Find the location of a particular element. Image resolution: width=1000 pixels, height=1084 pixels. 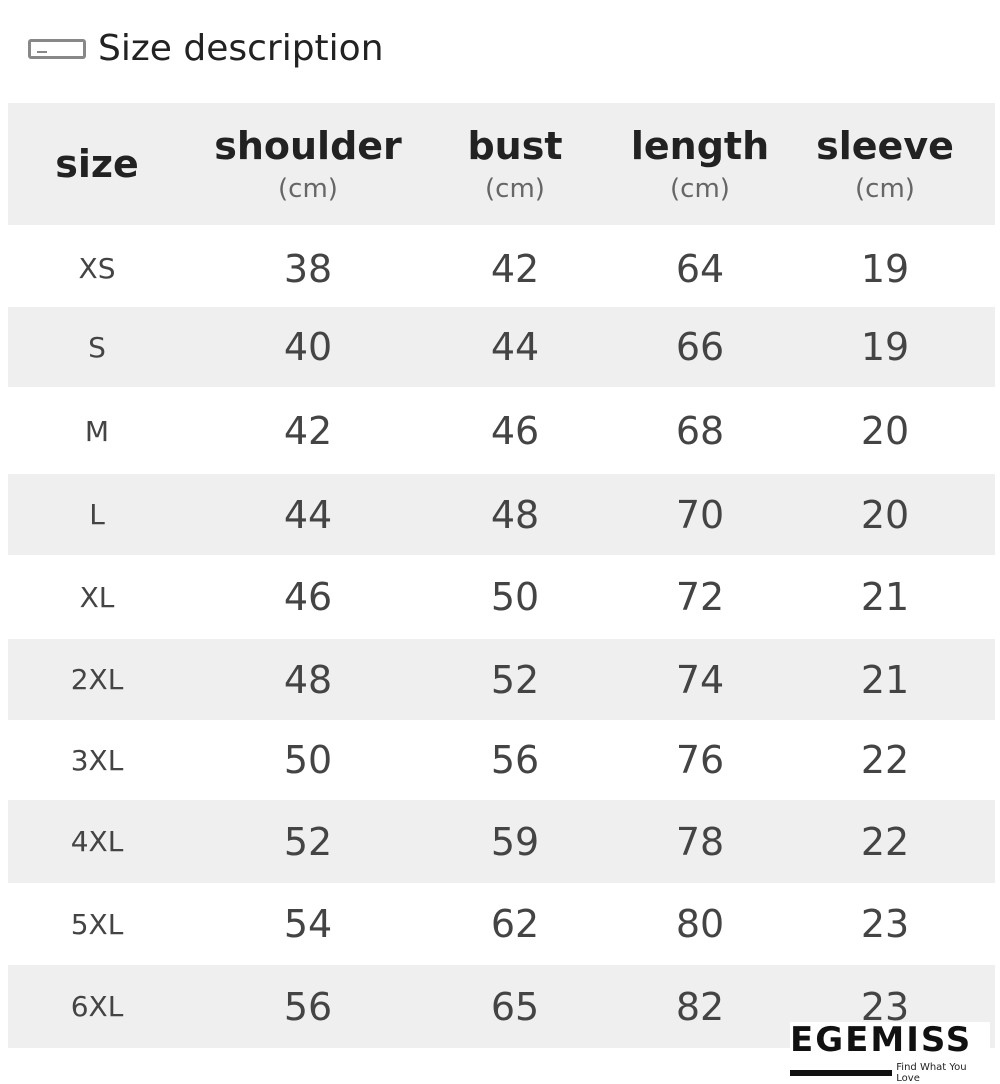

table-row: 2XL 48 52 74 21 is located at coordinates (501, 679).